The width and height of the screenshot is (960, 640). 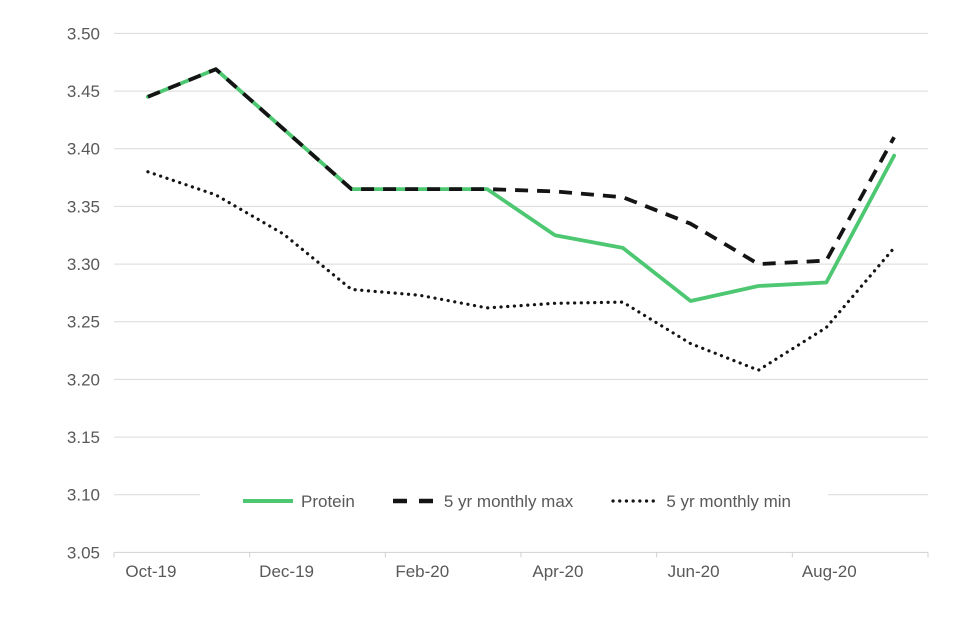 What do you see at coordinates (83, 552) in the screenshot?
I see `y-axis-tick-label: 3.05` at bounding box center [83, 552].